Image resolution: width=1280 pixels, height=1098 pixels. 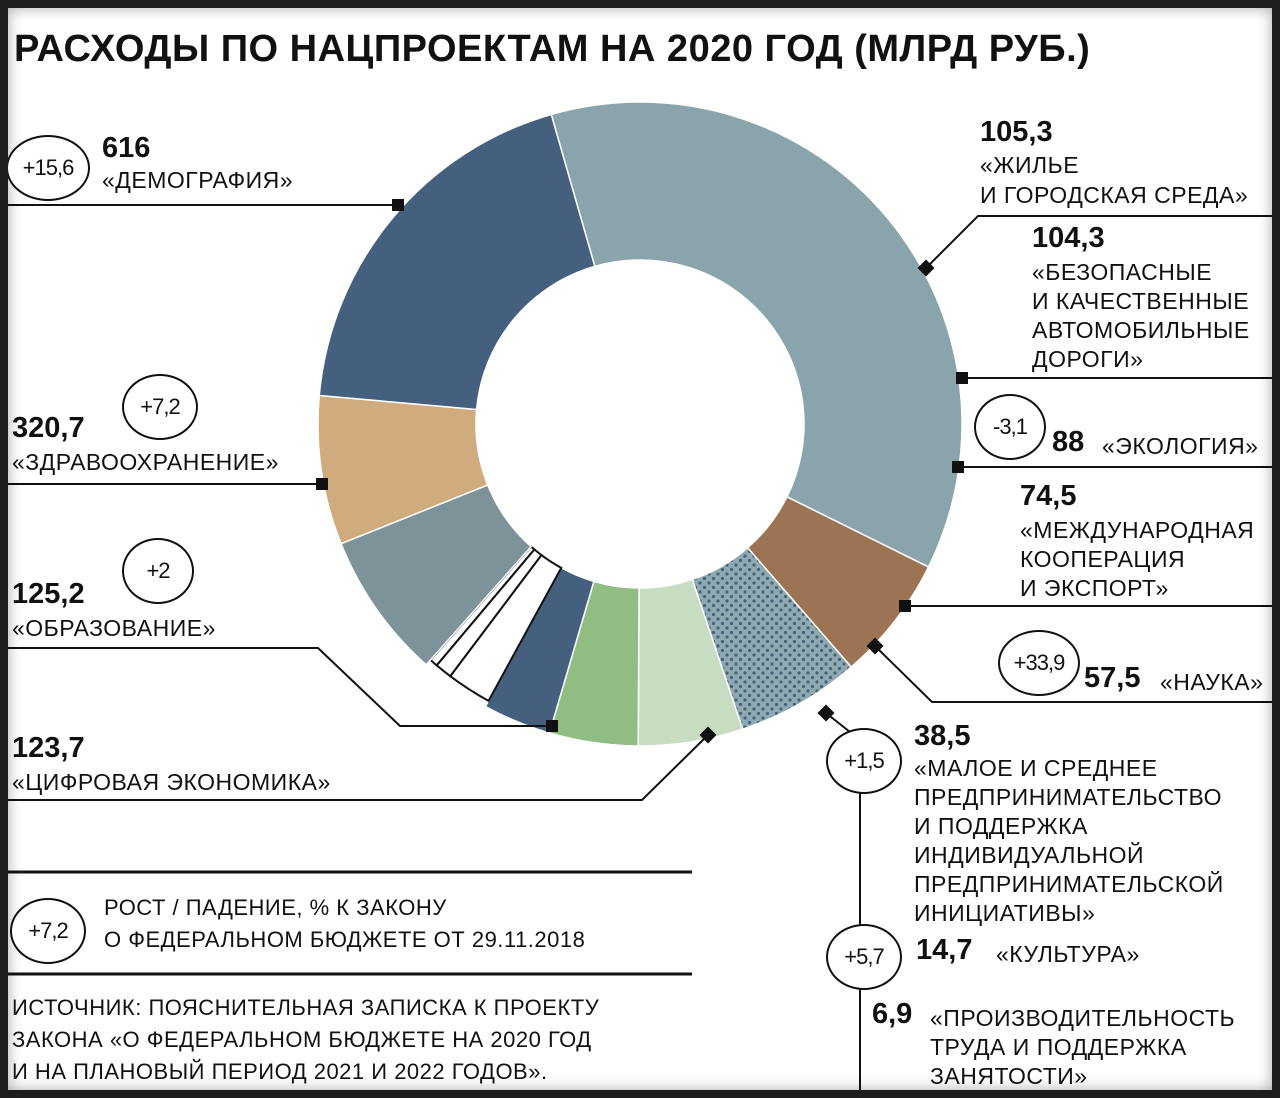 I want to click on change-value: +5,7, so click(x=864, y=956).